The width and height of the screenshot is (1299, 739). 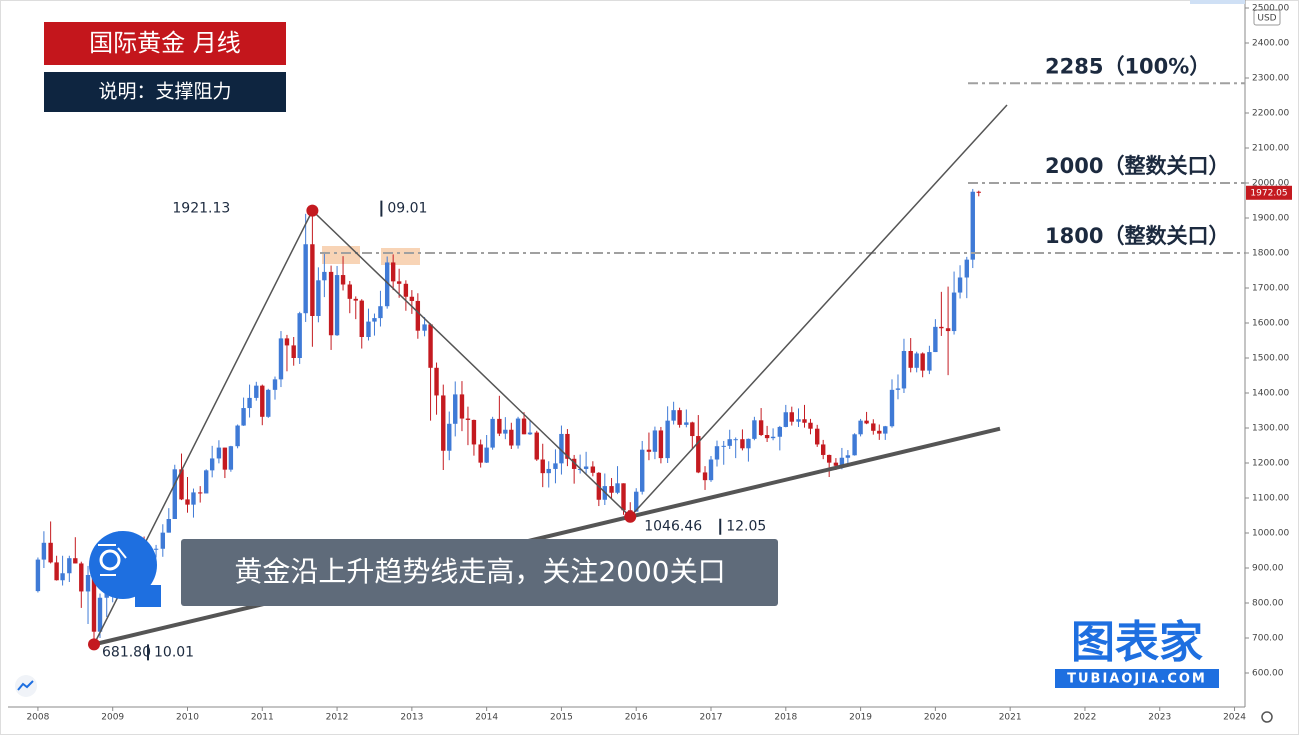 What do you see at coordinates (1217, 2) in the screenshot?
I see `top-strip` at bounding box center [1217, 2].